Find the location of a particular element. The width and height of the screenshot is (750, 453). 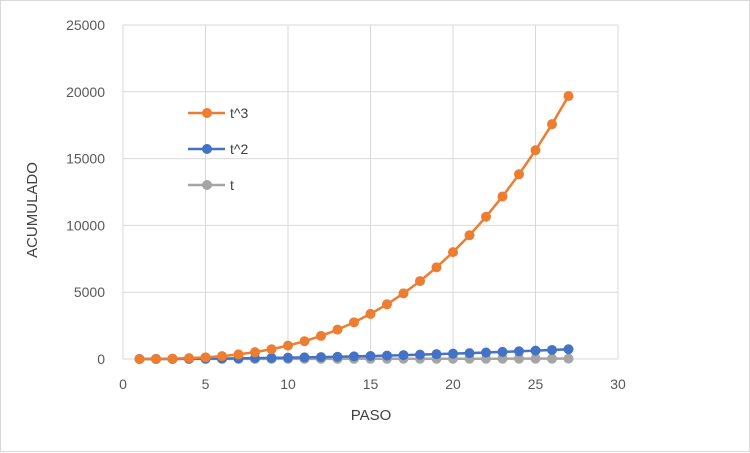

y-axis-ticks: 0 5000 10000 15000 20000 25000 is located at coordinates (85, 192).